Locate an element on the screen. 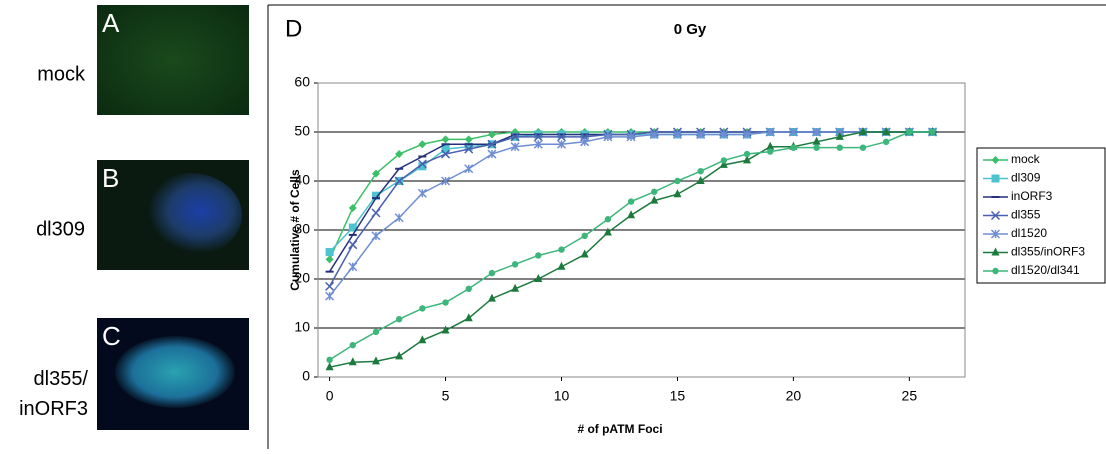 Image resolution: width=1106 pixels, height=454 pixels. y-tick-label: 60 is located at coordinates (302, 82).